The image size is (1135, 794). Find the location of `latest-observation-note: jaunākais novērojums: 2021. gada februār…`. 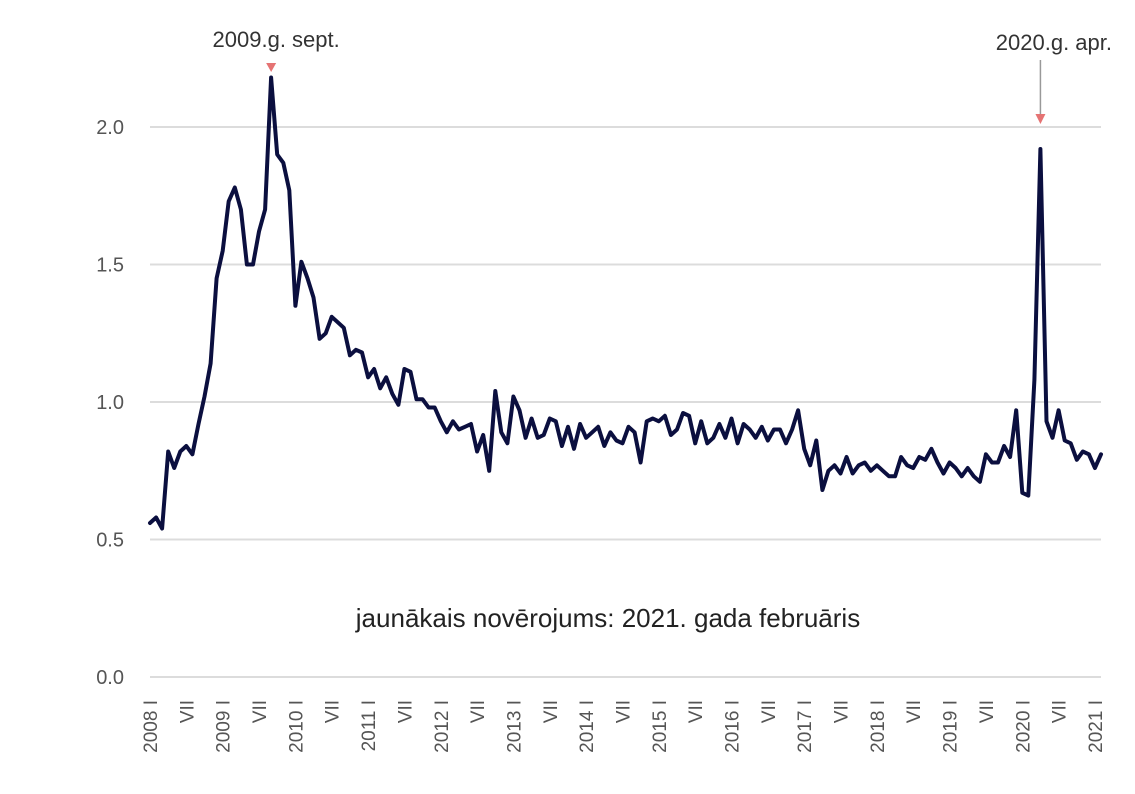

latest-observation-note: jaunākais novērojums: 2021. gada februār… is located at coordinates (607, 618).